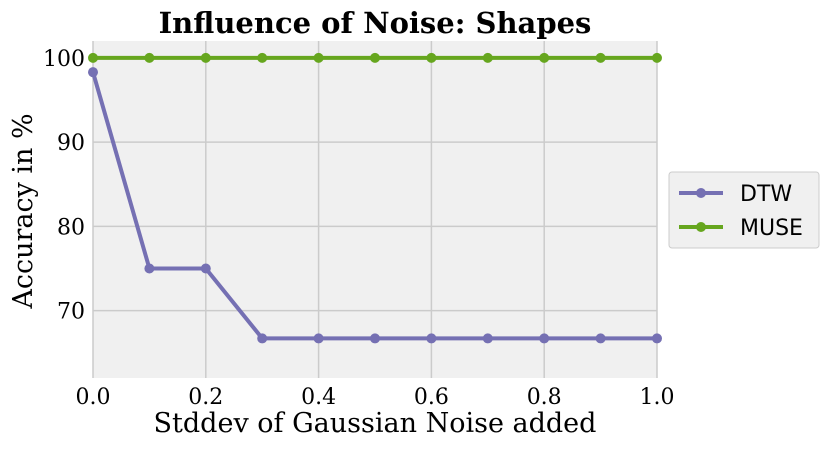 This screenshot has width=831, height=450. What do you see at coordinates (735, 194) in the screenshot?
I see `legend-item-dtw: DTW` at bounding box center [735, 194].